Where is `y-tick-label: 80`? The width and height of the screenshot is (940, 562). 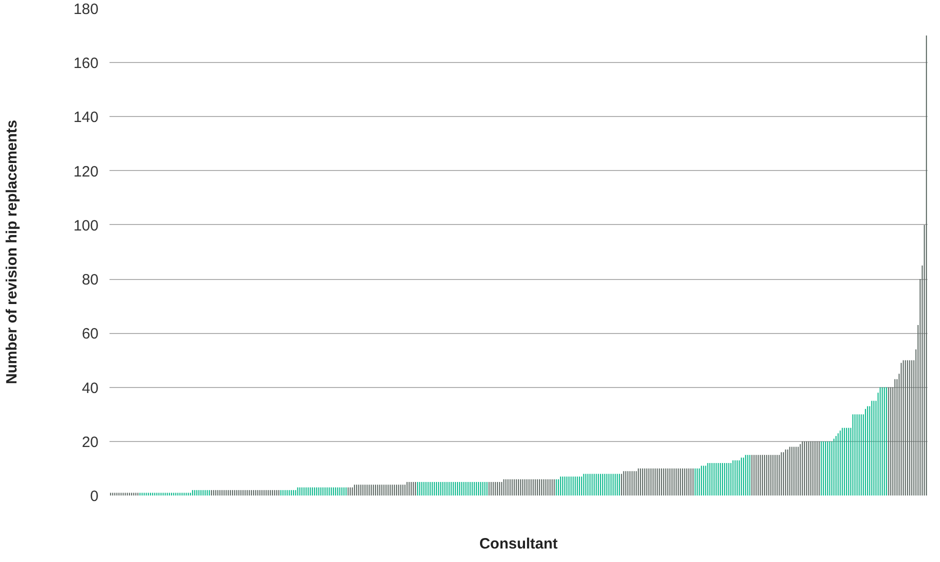 y-tick-label: 80 is located at coordinates (90, 280).